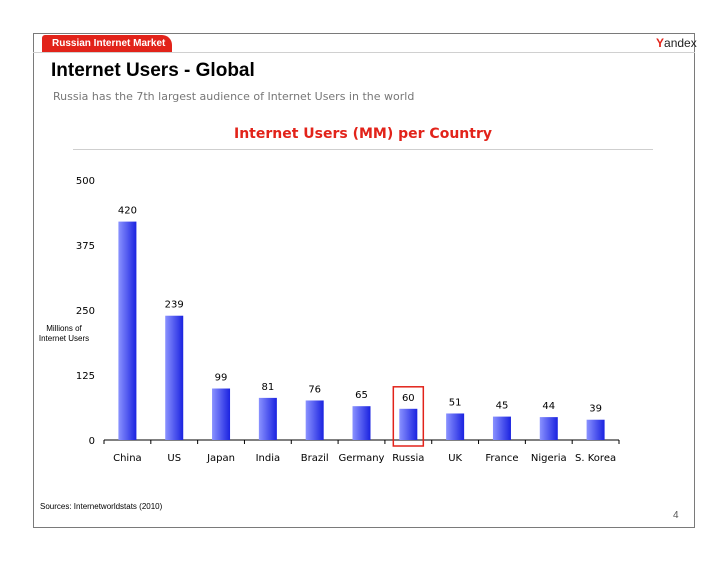 The height and width of the screenshot is (563, 728). I want to click on page-title: Internet Users - Global, so click(153, 70).